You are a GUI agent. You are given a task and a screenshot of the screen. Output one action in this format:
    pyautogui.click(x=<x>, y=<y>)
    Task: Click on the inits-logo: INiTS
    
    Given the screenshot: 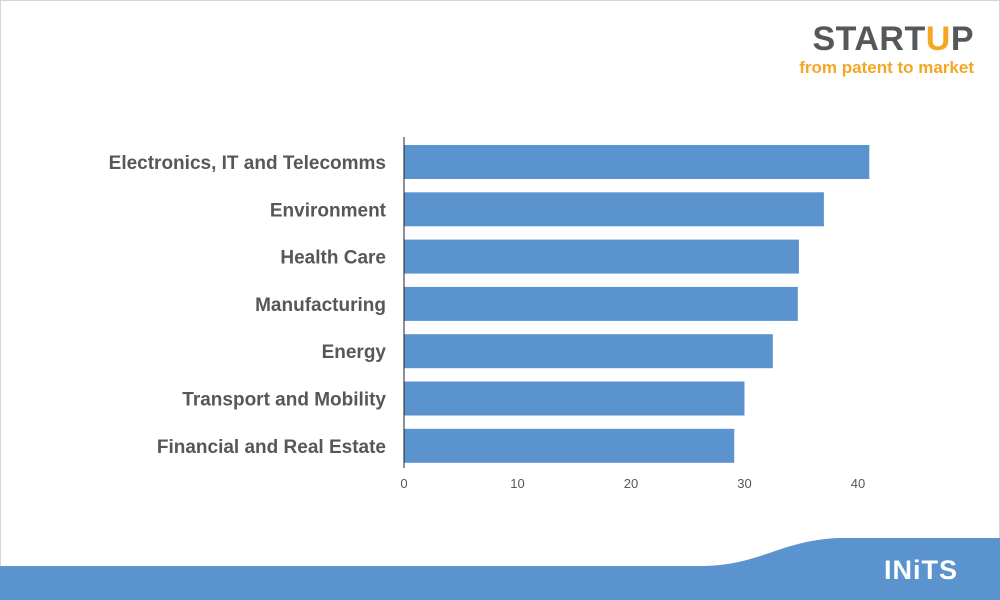 What is the action you would take?
    pyautogui.click(x=920, y=570)
    